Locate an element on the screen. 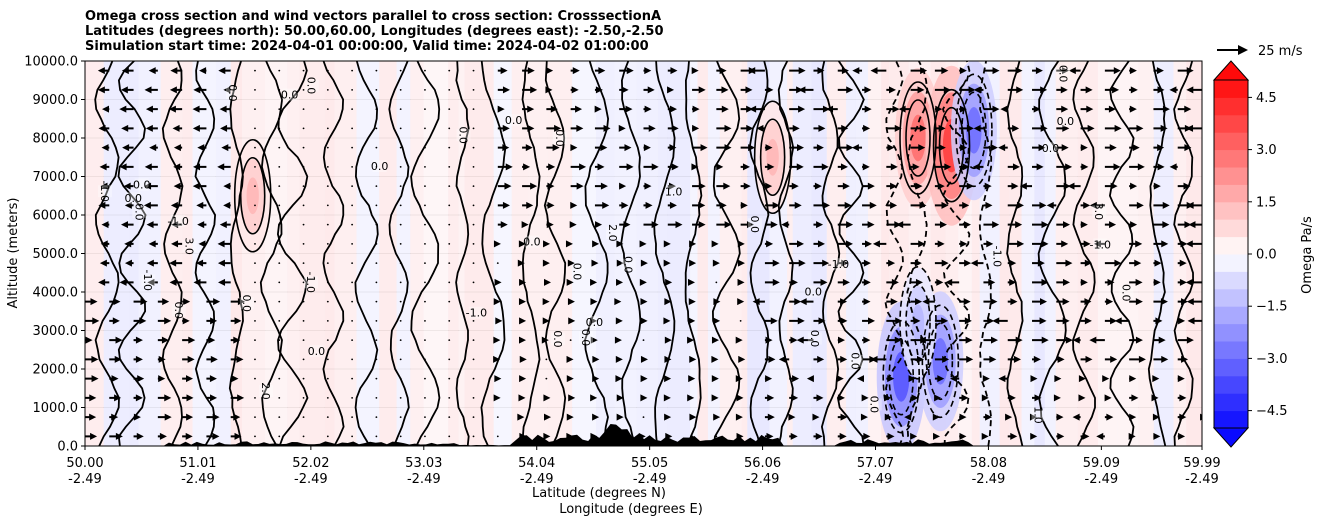  x-tick-label-lat: 55.05 is located at coordinates (649, 463).